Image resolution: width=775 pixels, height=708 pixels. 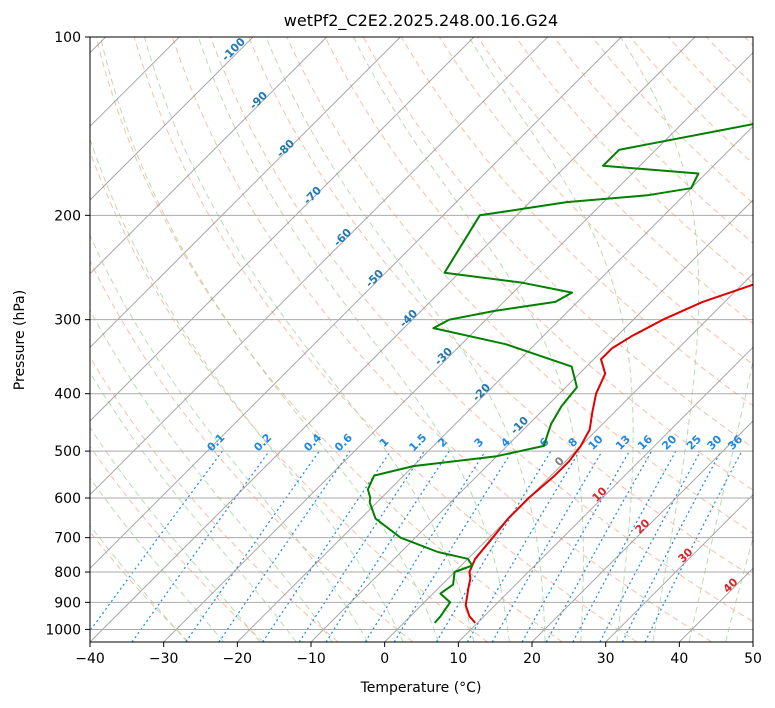 What do you see at coordinates (67, 321) in the screenshot?
I see `y-tick-label: 300` at bounding box center [67, 321].